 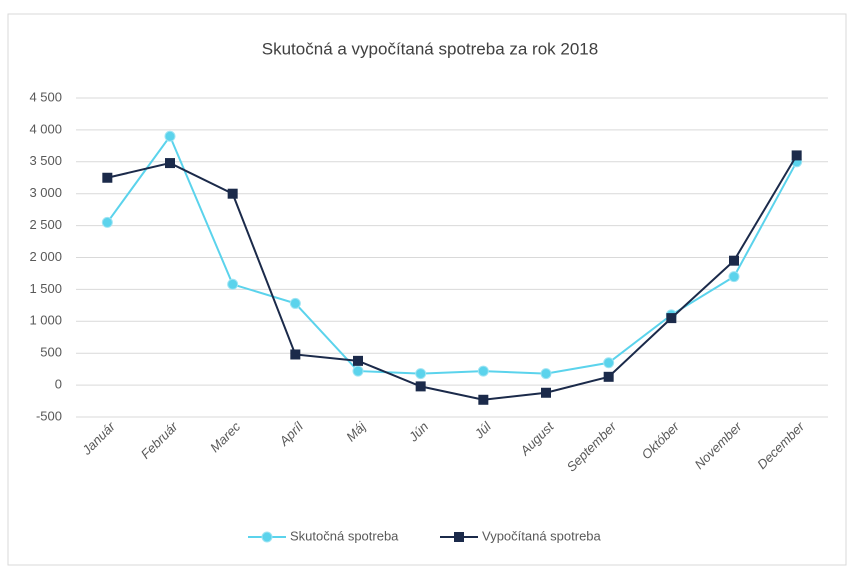 What do you see at coordinates (45, 224) in the screenshot?
I see `y-tick-label: 2 500` at bounding box center [45, 224].